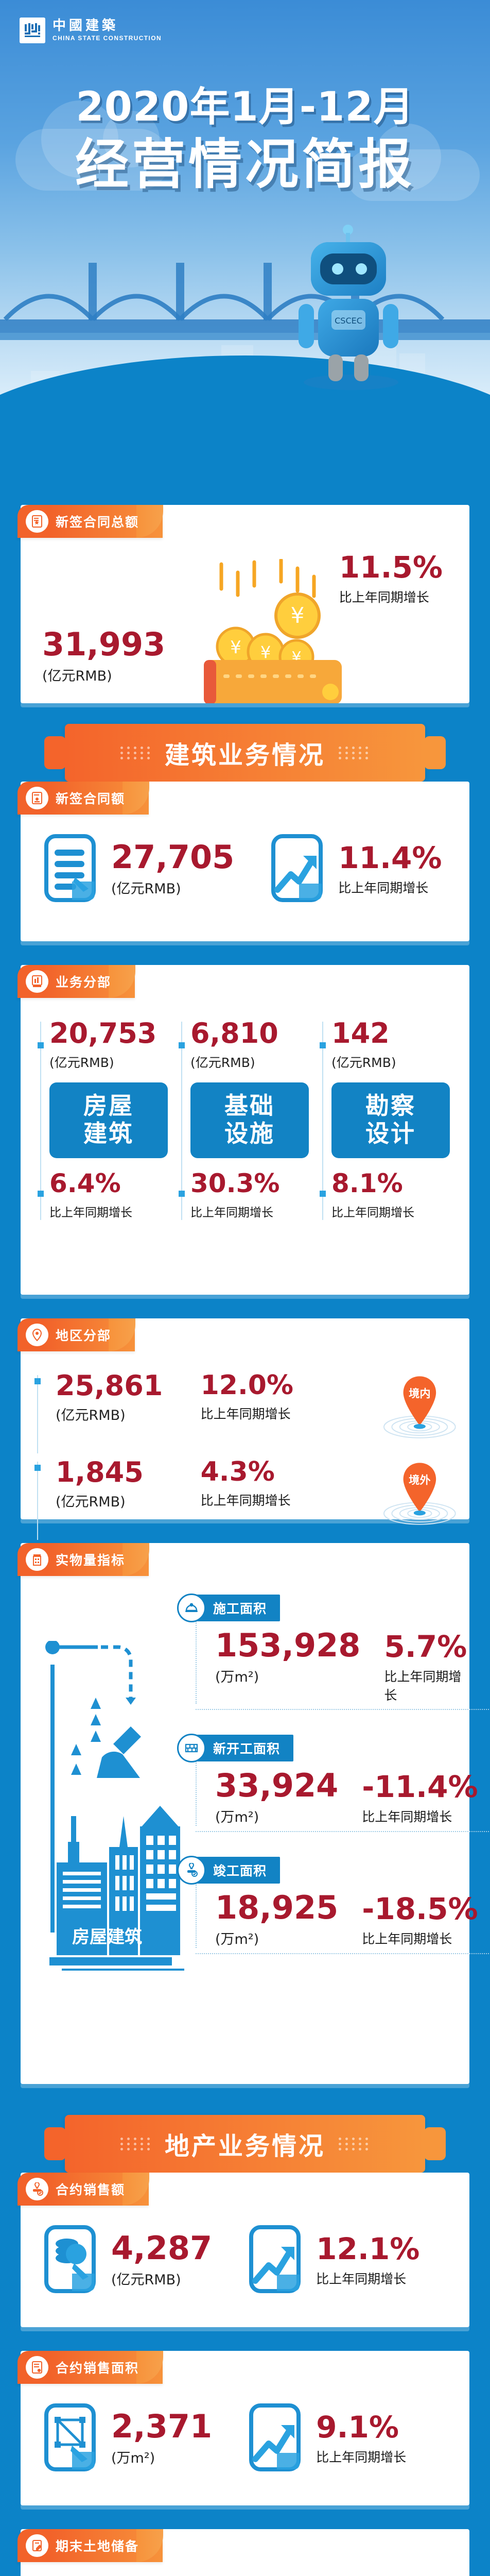 The image size is (490, 2576). I want to click on physical-row: 新开工面积 33,924 (万m²) -11.4% 比上年同期增长, so click(333, 1782).